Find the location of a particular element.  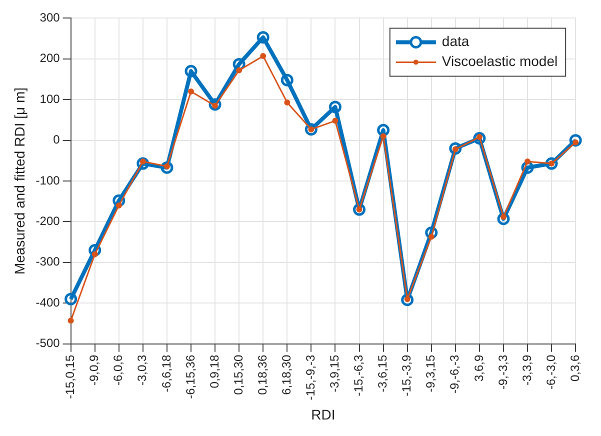

x-tick-label: 0,15,30 is located at coordinates (238, 374).